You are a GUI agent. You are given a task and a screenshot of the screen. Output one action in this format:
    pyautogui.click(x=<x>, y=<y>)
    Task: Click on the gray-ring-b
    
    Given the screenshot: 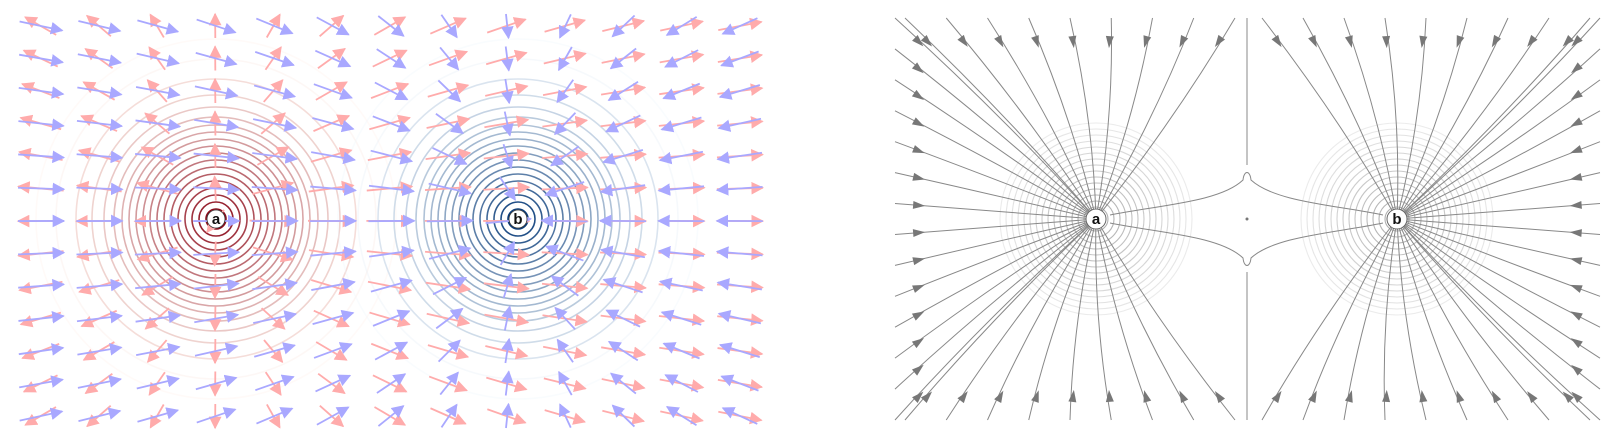 What is the action you would take?
    pyautogui.click(x=1397, y=219)
    